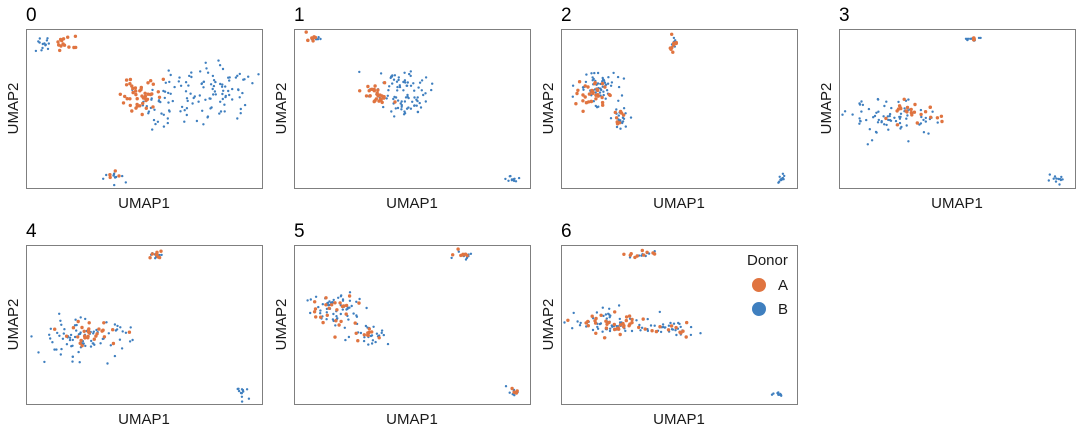  I want to click on panel-title: 5, so click(299, 231).